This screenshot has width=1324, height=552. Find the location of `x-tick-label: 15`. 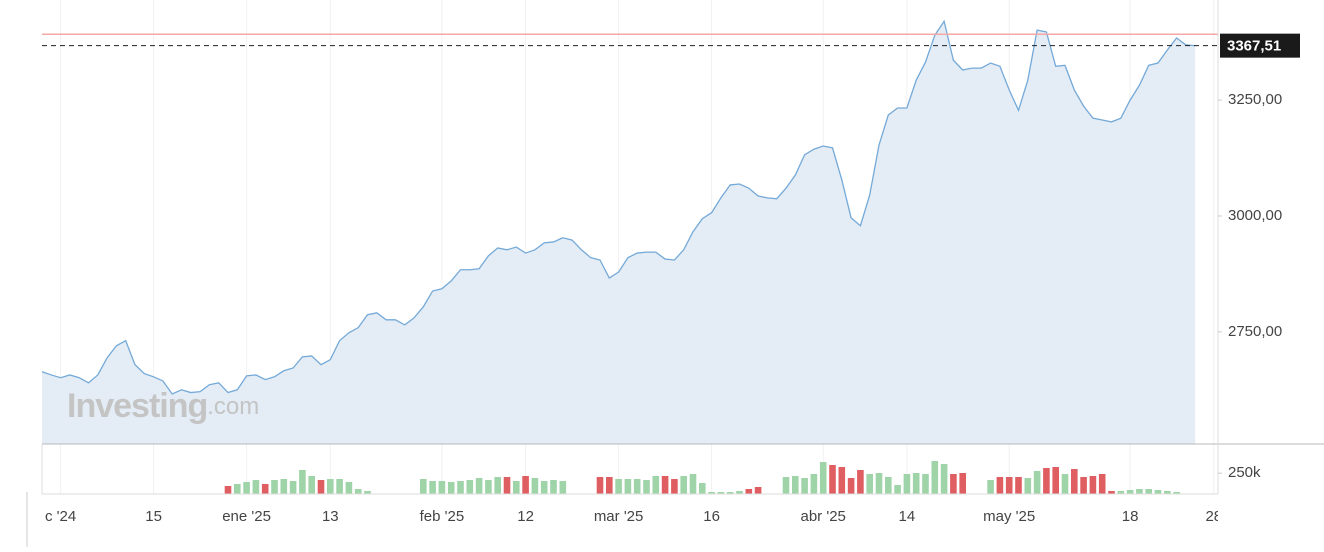

x-tick-label: 15 is located at coordinates (153, 516).